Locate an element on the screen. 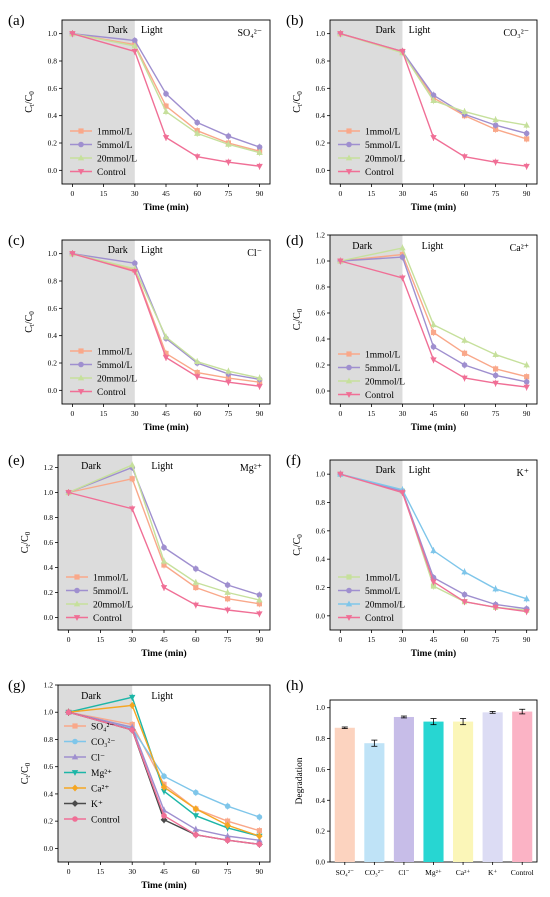 The width and height of the screenshot is (550, 897). legend-label: K⁺ is located at coordinates (97, 805).